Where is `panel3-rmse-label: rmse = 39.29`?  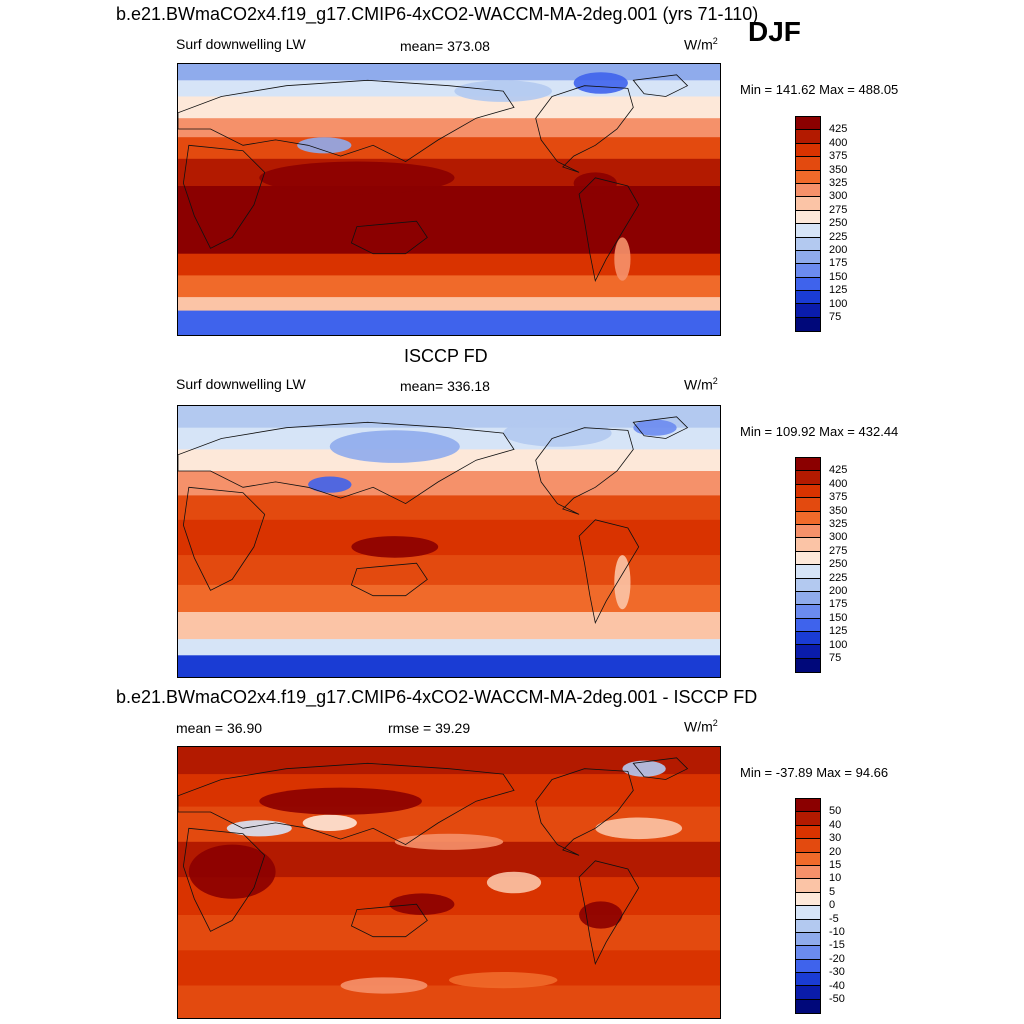
panel3-rmse-label: rmse = 39.29 is located at coordinates (429, 728).